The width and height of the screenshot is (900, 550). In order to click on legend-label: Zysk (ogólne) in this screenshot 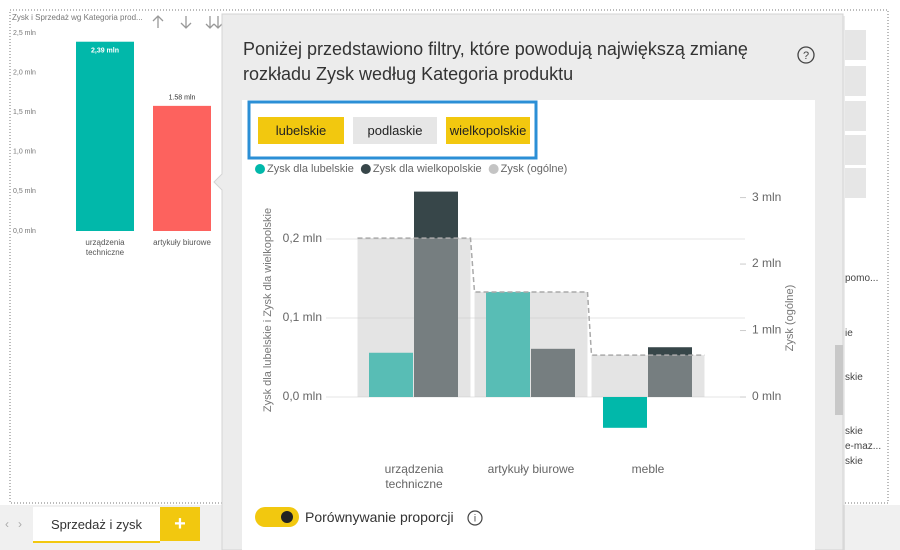, I will do `click(534, 169)`.